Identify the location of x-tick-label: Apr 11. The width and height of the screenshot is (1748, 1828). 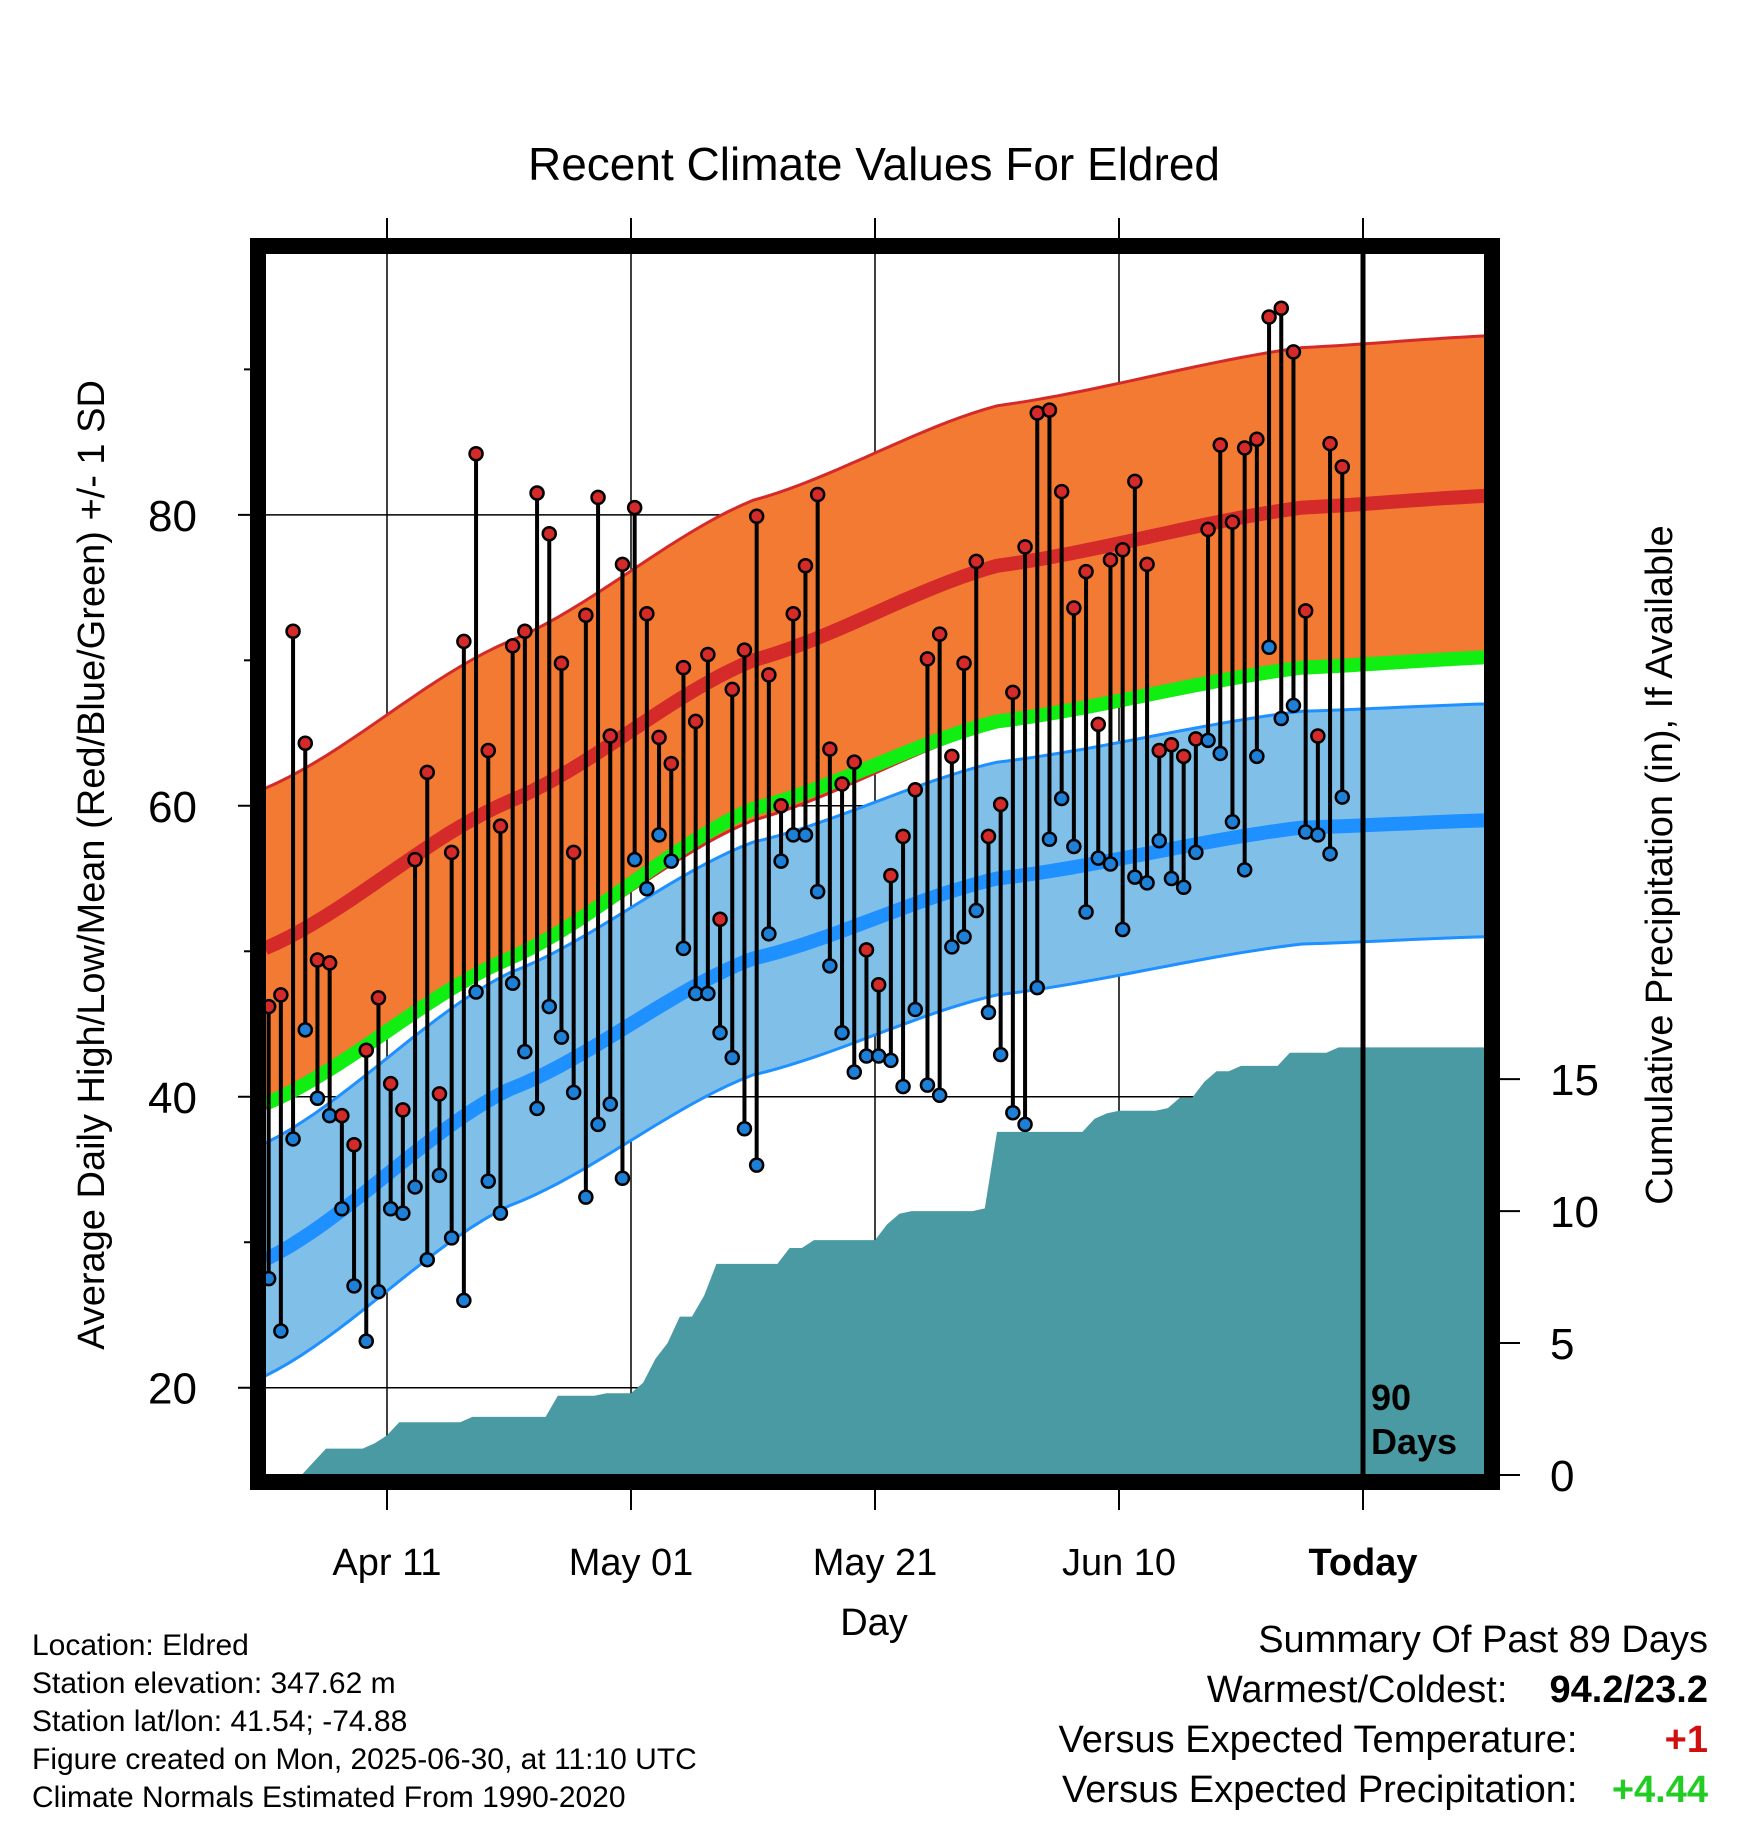
(386, 1563).